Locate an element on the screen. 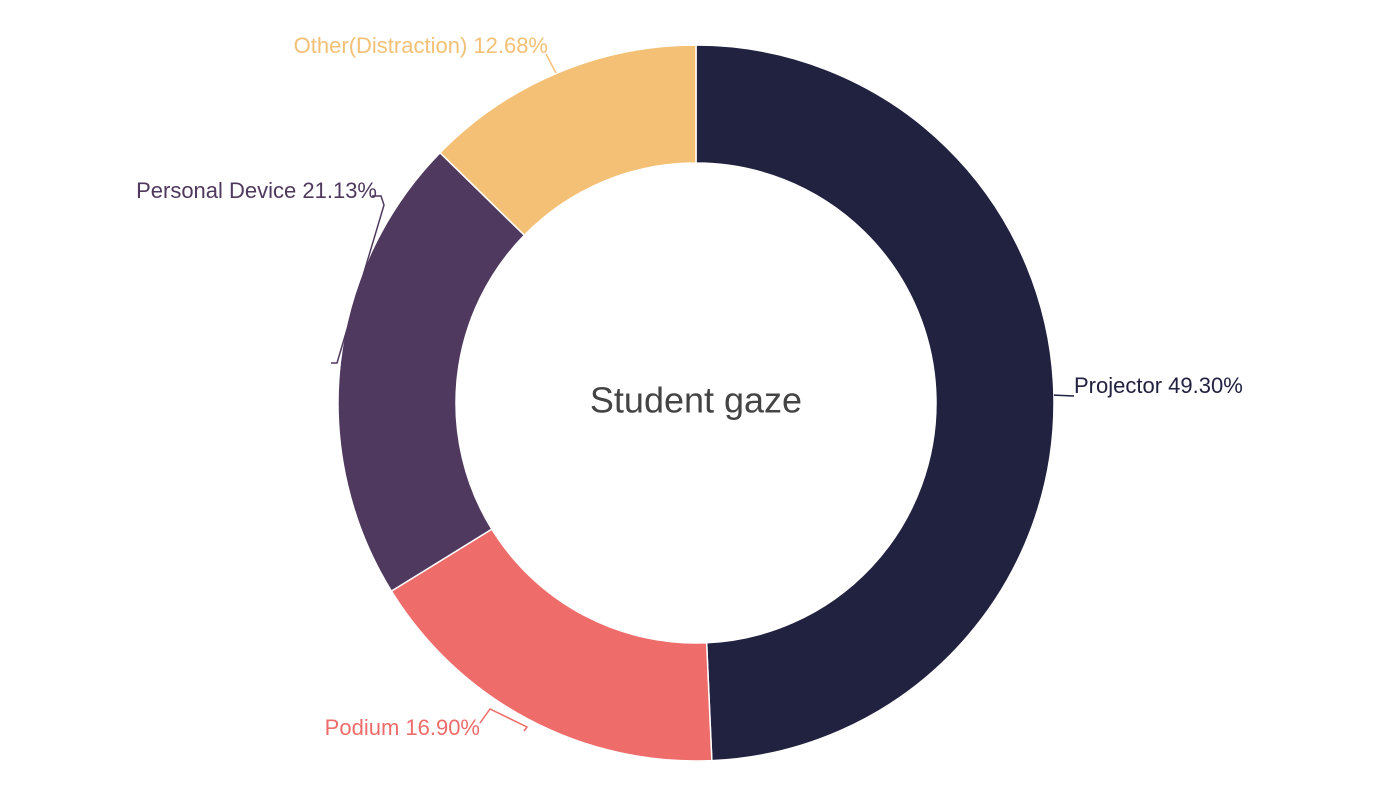 Image resolution: width=1394 pixels, height=792 pixels. slice-label-3: Other(Distraction) 12.68% is located at coordinates (421, 45).